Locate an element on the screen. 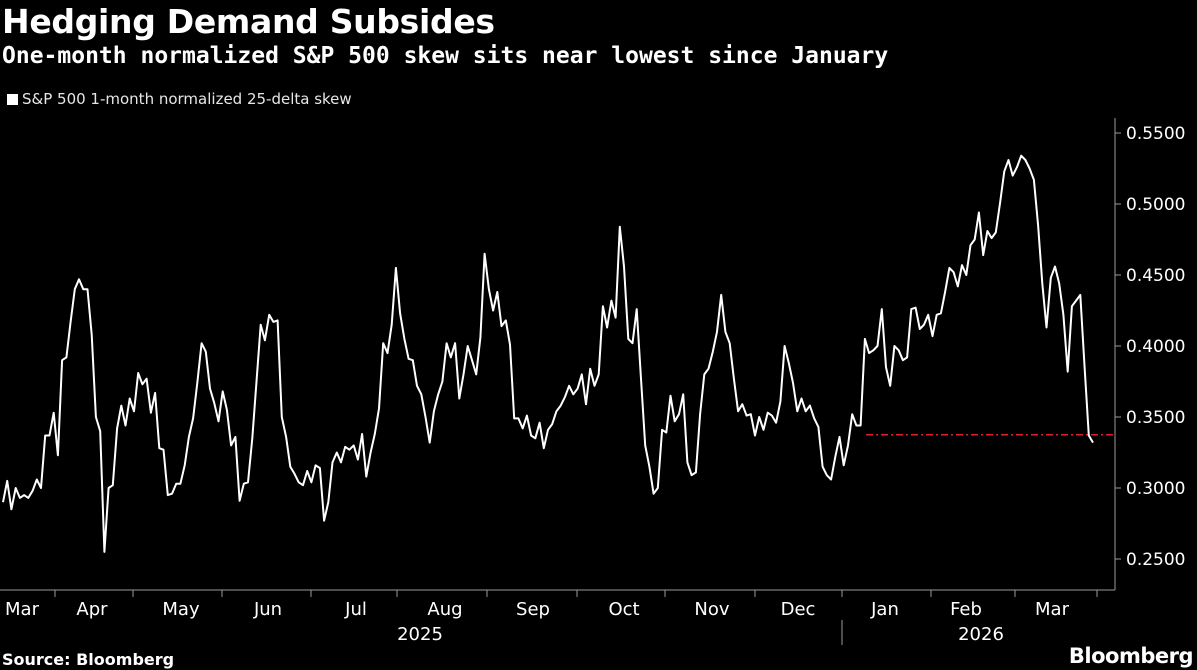 This screenshot has width=1197, height=670. x-tick-label: Feb is located at coordinates (966, 609).